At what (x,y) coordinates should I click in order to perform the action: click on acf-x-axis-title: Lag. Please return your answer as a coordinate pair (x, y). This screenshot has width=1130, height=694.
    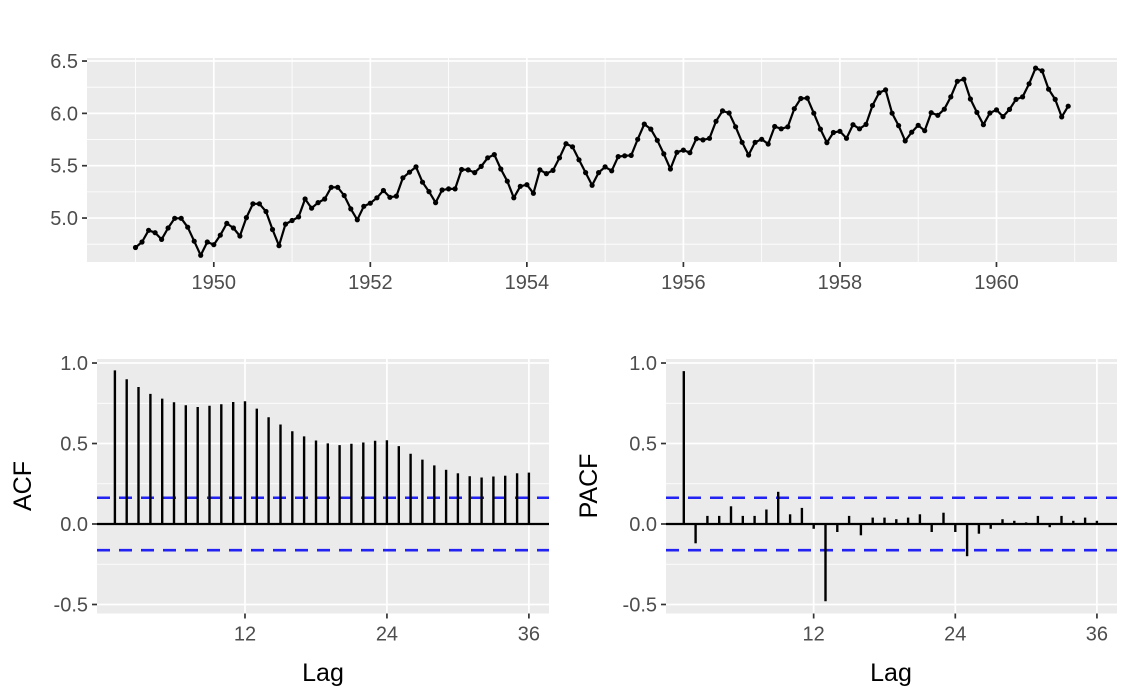
    Looking at the image, I should click on (323, 673).